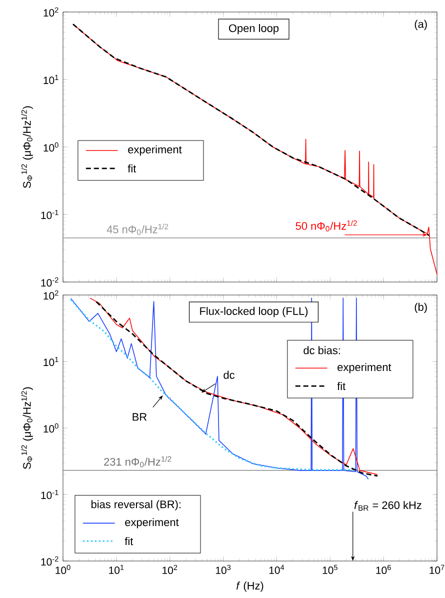  What do you see at coordinates (254, 312) in the screenshot?
I see `text: Flux-locked loop (FLL)` at bounding box center [254, 312].